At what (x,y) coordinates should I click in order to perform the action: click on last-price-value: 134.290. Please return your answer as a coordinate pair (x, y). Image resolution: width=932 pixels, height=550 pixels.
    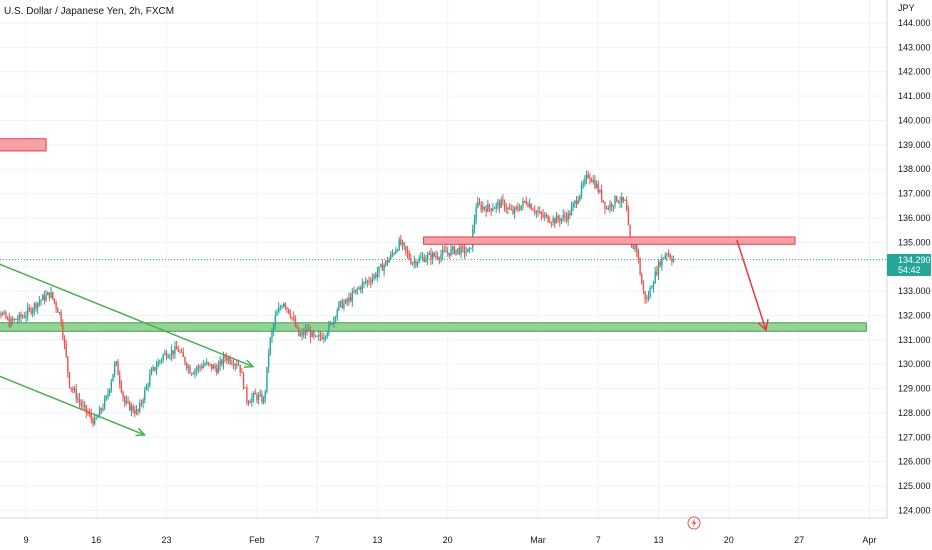
    Looking at the image, I should click on (914, 260).